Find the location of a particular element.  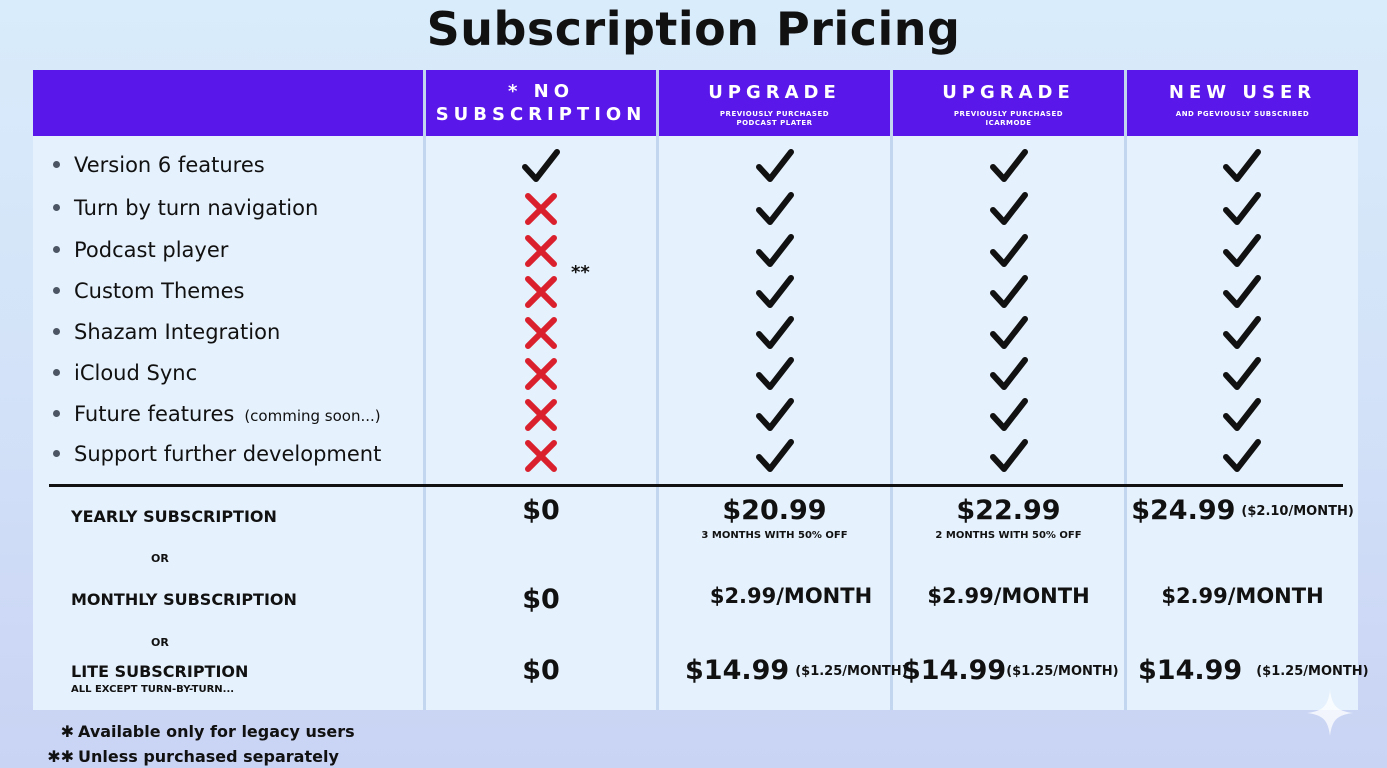

yearly-price: $22.99 is located at coordinates (1008, 510).